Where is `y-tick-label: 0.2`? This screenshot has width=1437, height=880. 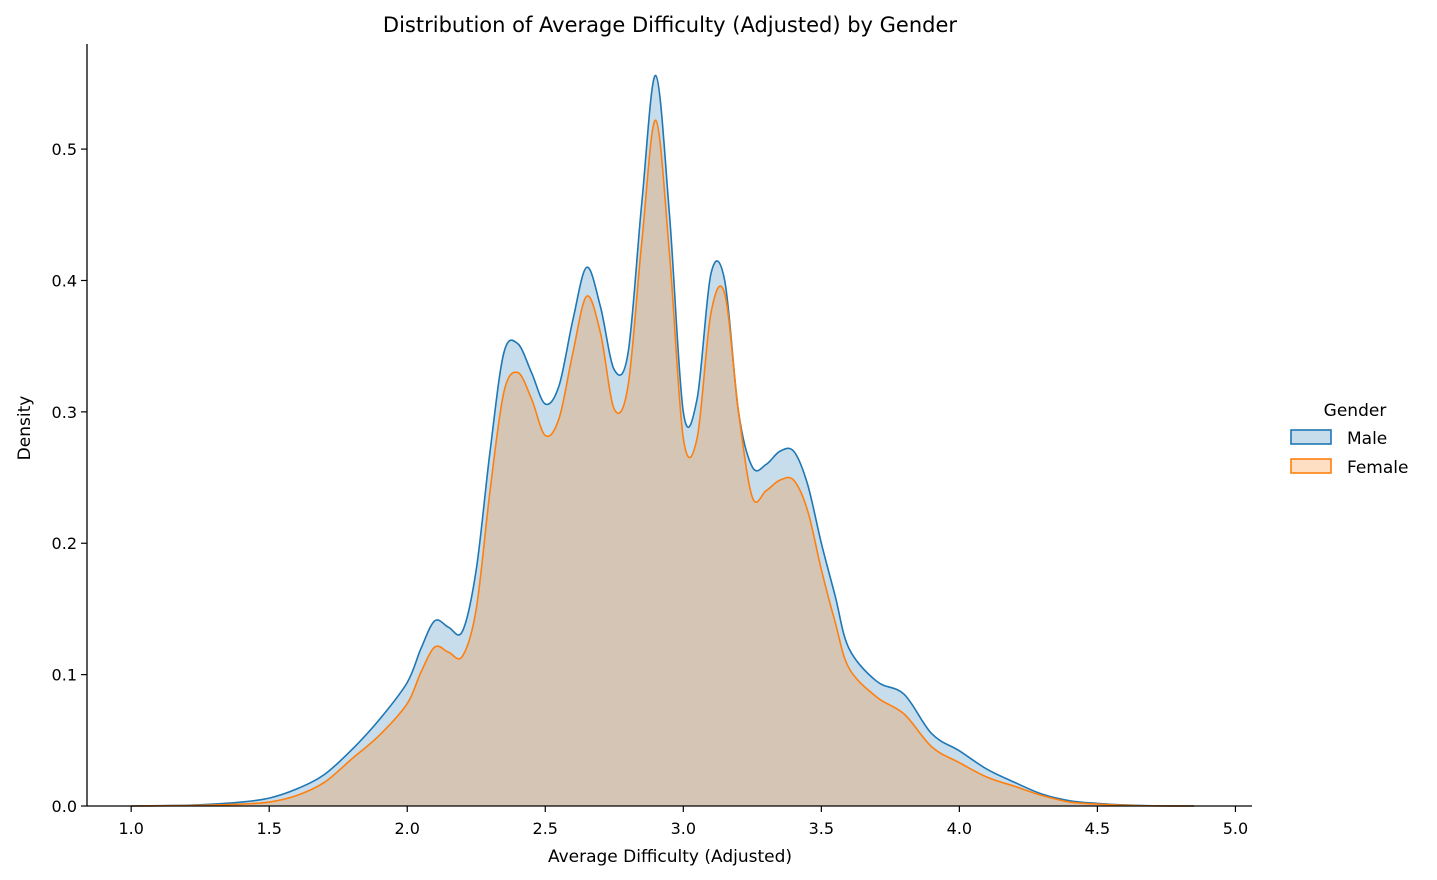
y-tick-label: 0.2 is located at coordinates (64, 543).